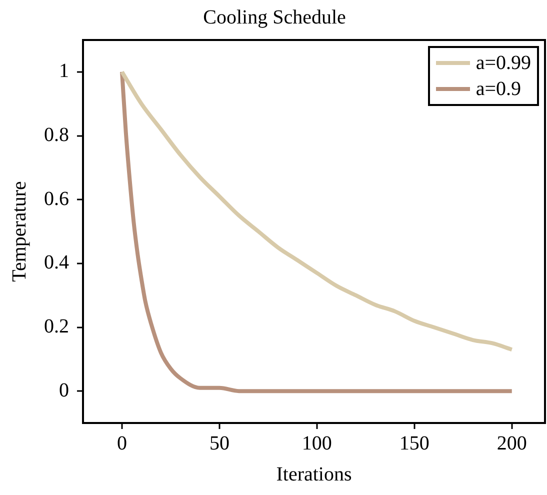 Image resolution: width=547 pixels, height=495 pixels. Describe the element at coordinates (64, 71) in the screenshot. I see `y-tick-label: 1` at that location.